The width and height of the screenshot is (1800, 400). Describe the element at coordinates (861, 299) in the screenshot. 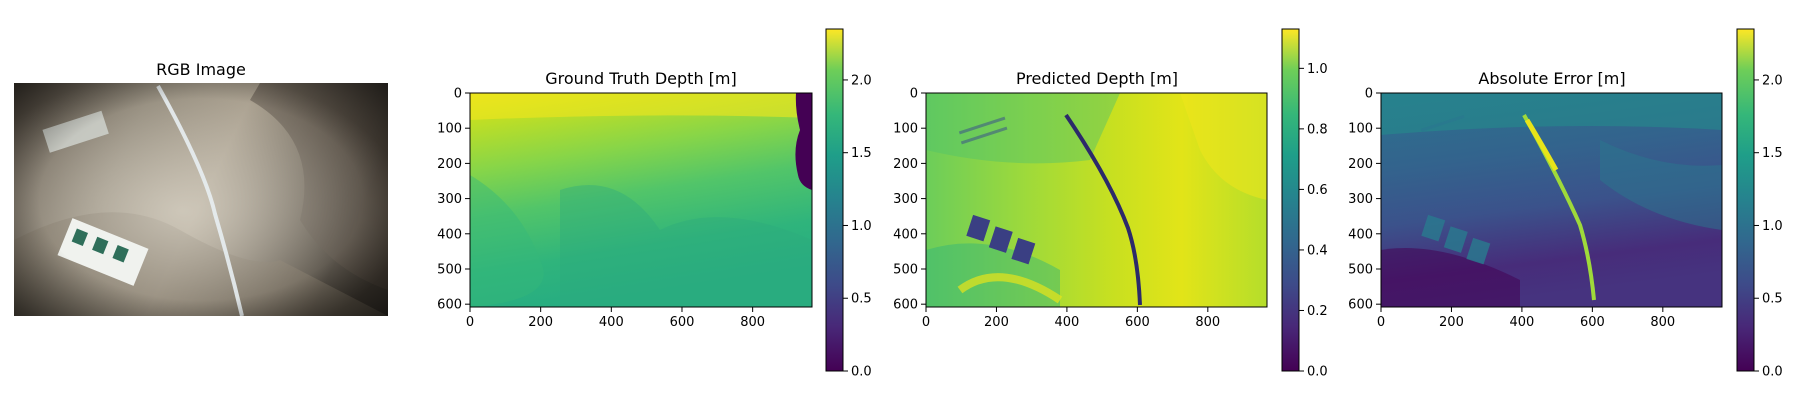

I see `gt-colorbar-tick-label: 0.5` at that location.